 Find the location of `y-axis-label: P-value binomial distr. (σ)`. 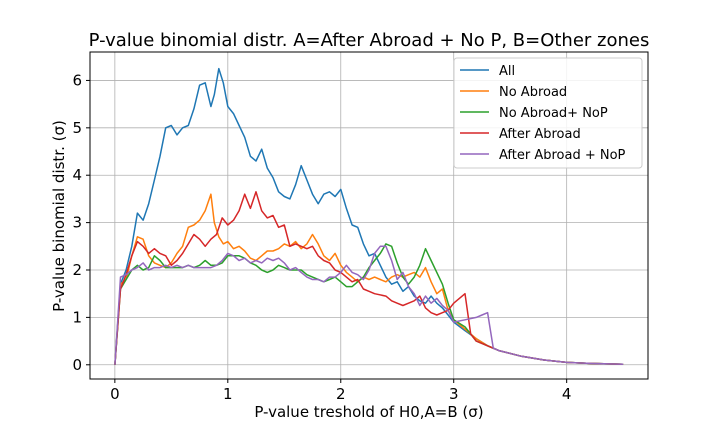

y-axis-label: P-value binomial distr. (σ) is located at coordinates (59, 216).